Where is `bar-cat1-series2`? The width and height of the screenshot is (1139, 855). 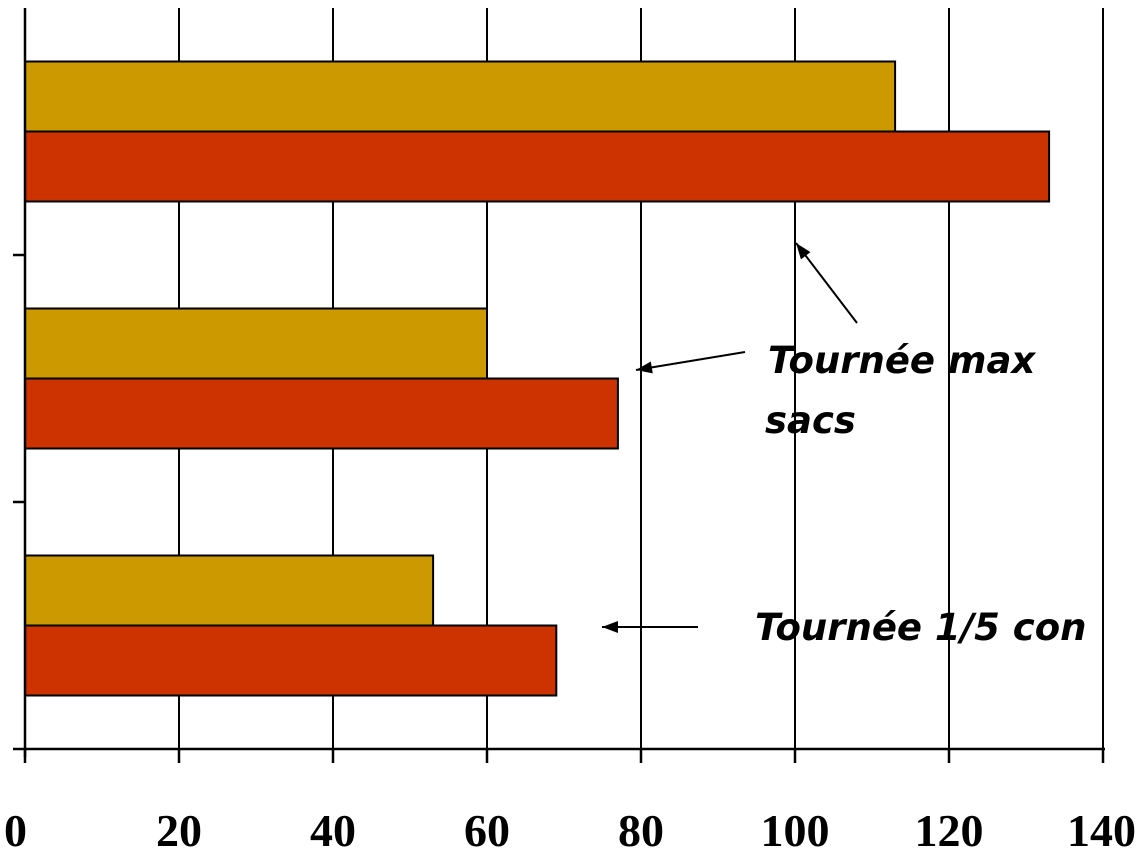
bar-cat1-series2 is located at coordinates (291, 660).